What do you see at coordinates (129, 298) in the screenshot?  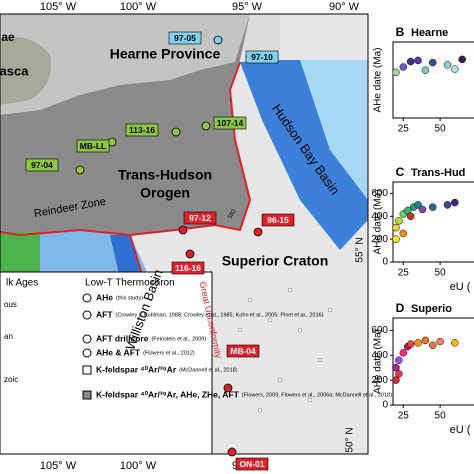 I see `legend-ref: (this study)` at bounding box center [129, 298].